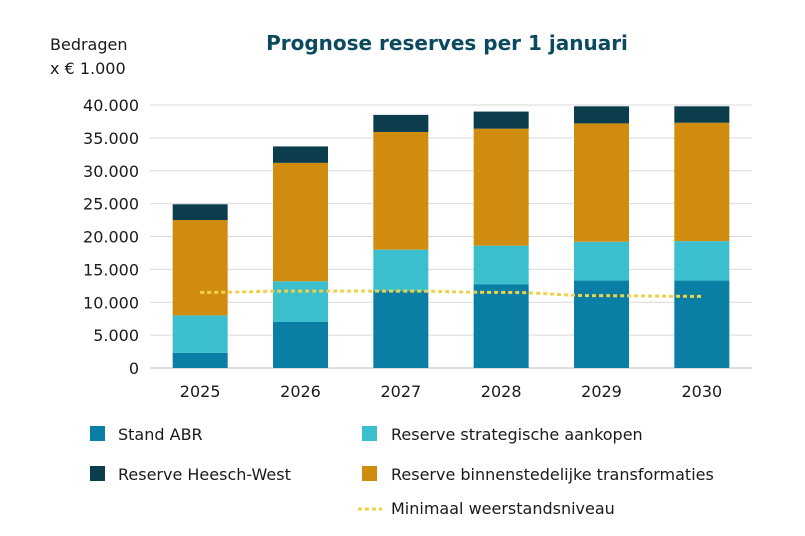  What do you see at coordinates (401, 329) in the screenshot?
I see `bar-stand-abr-2027` at bounding box center [401, 329].